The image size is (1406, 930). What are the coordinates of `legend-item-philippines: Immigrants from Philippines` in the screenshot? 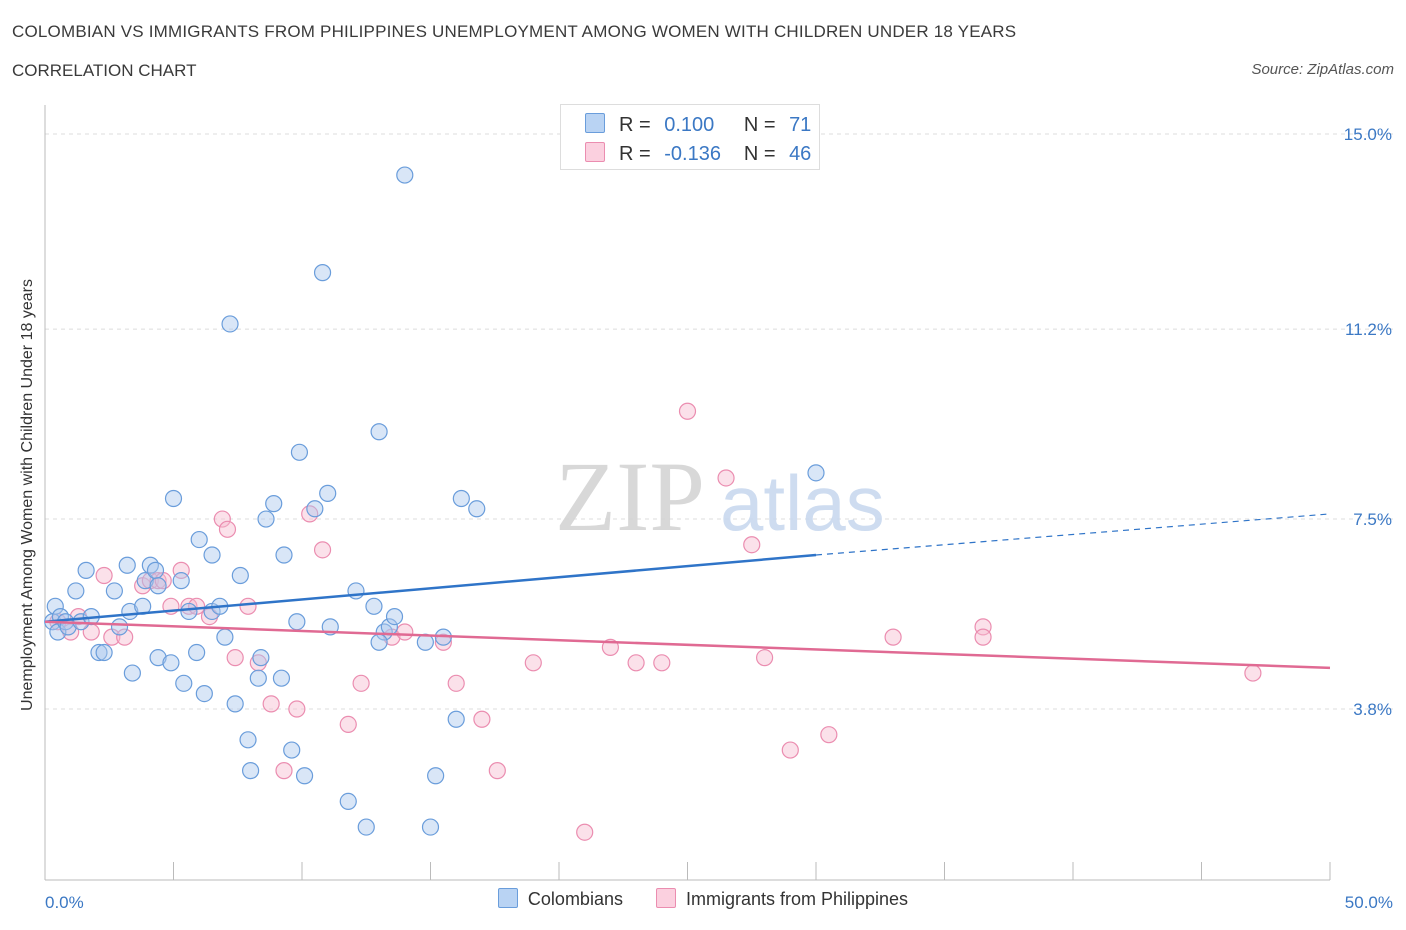 It's located at (781, 899).